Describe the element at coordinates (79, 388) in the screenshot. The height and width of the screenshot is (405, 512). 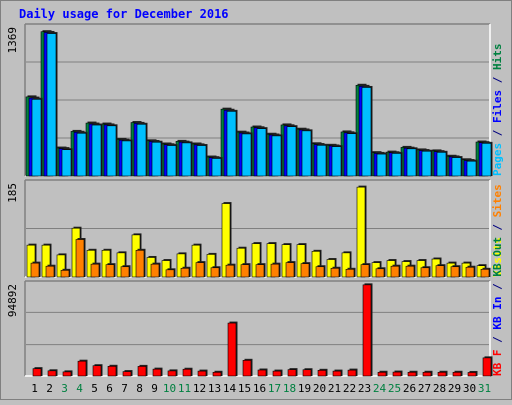
I see `x-tick-label: 4` at that location.